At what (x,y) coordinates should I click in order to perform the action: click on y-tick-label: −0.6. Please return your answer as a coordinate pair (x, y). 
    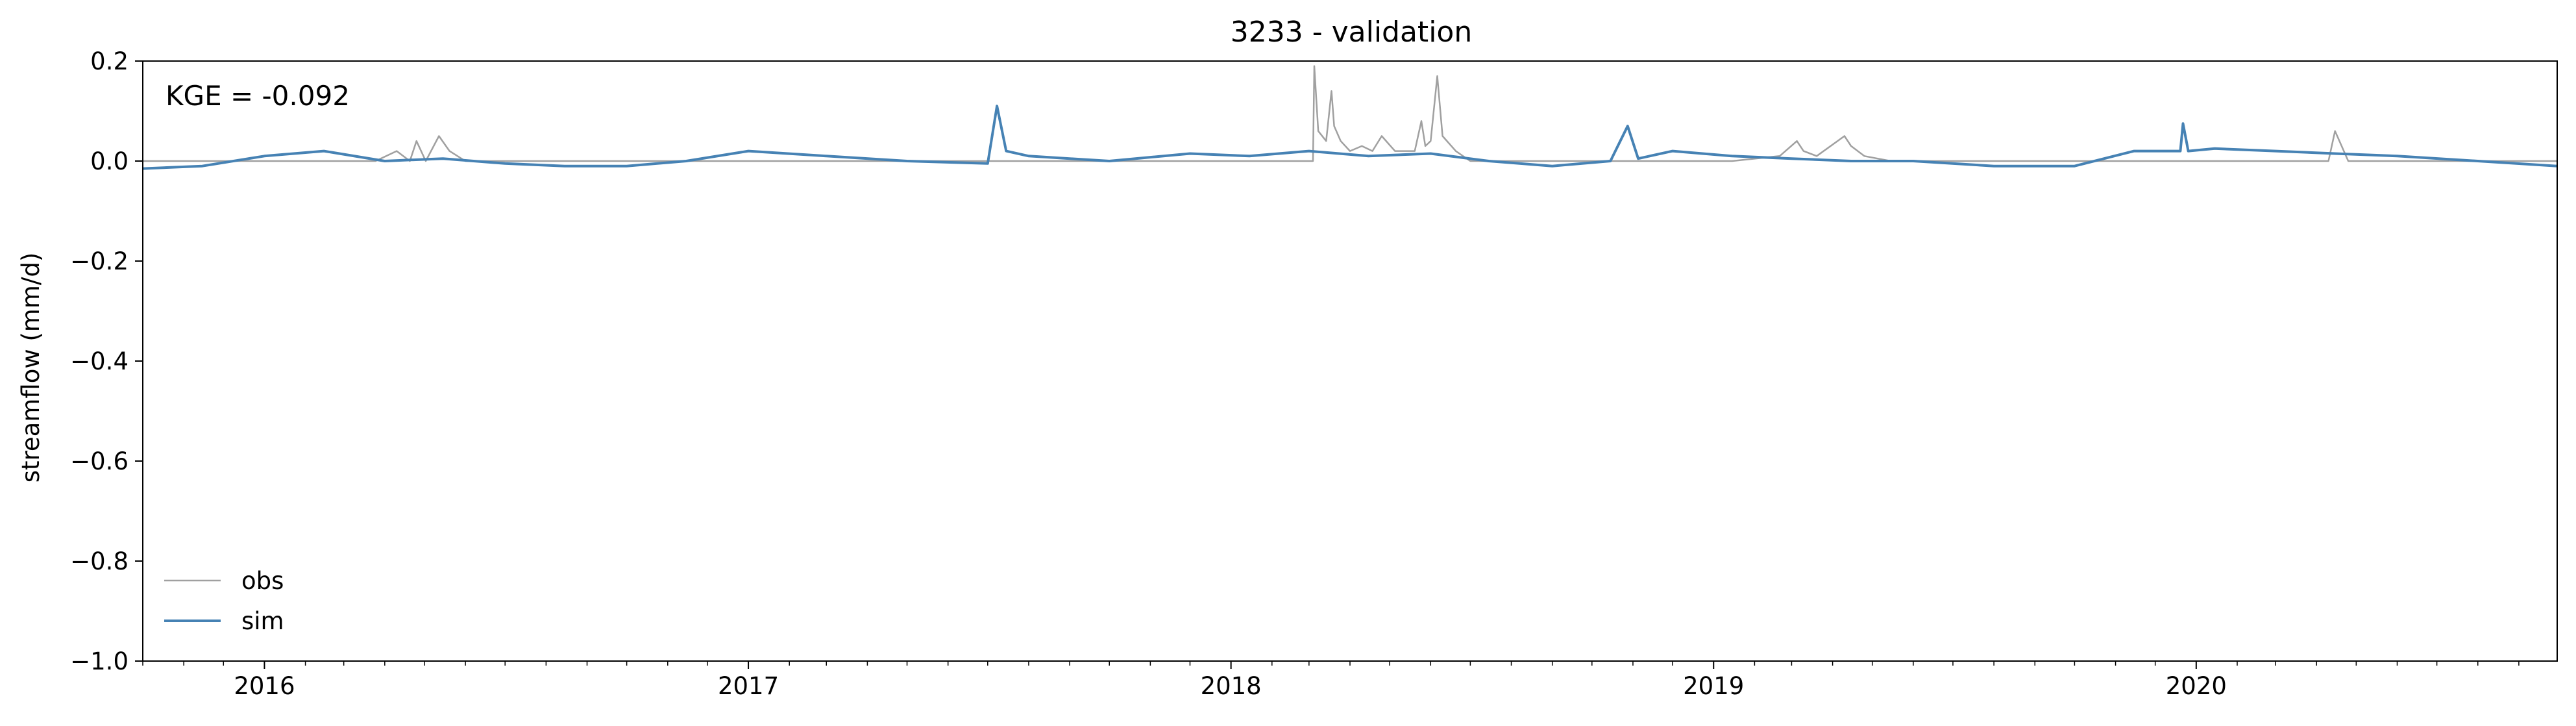
    Looking at the image, I should click on (99, 461).